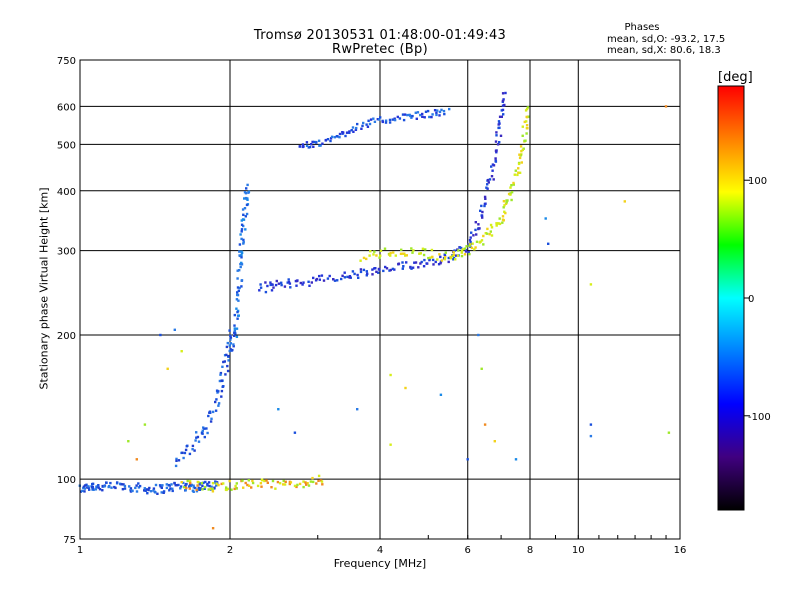 This screenshot has width=800, height=600. Describe the element at coordinates (757, 181) in the screenshot. I see `colorbar-tick-label: 100` at that location.